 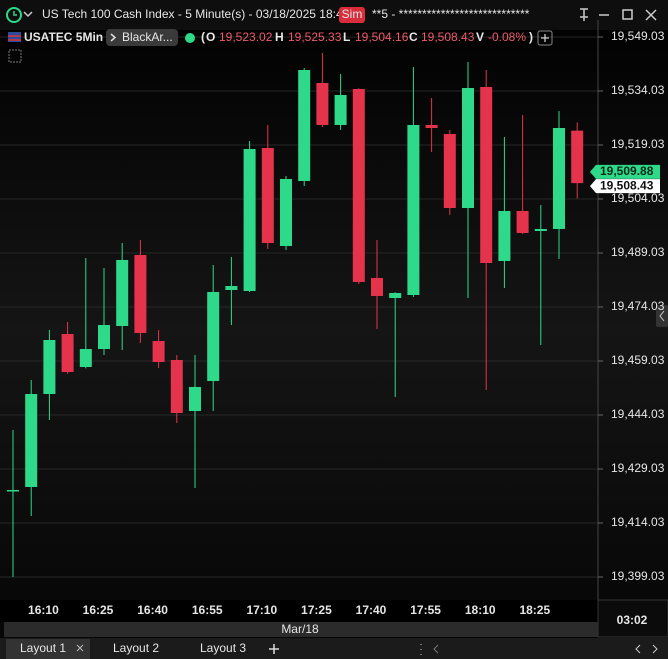 What do you see at coordinates (43, 610) in the screenshot?
I see `x-tick-label: 16:10` at bounding box center [43, 610].